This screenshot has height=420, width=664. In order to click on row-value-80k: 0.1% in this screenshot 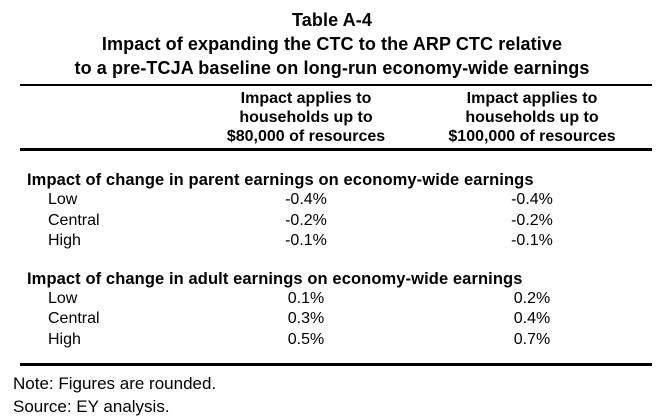, I will do `click(306, 298)`.